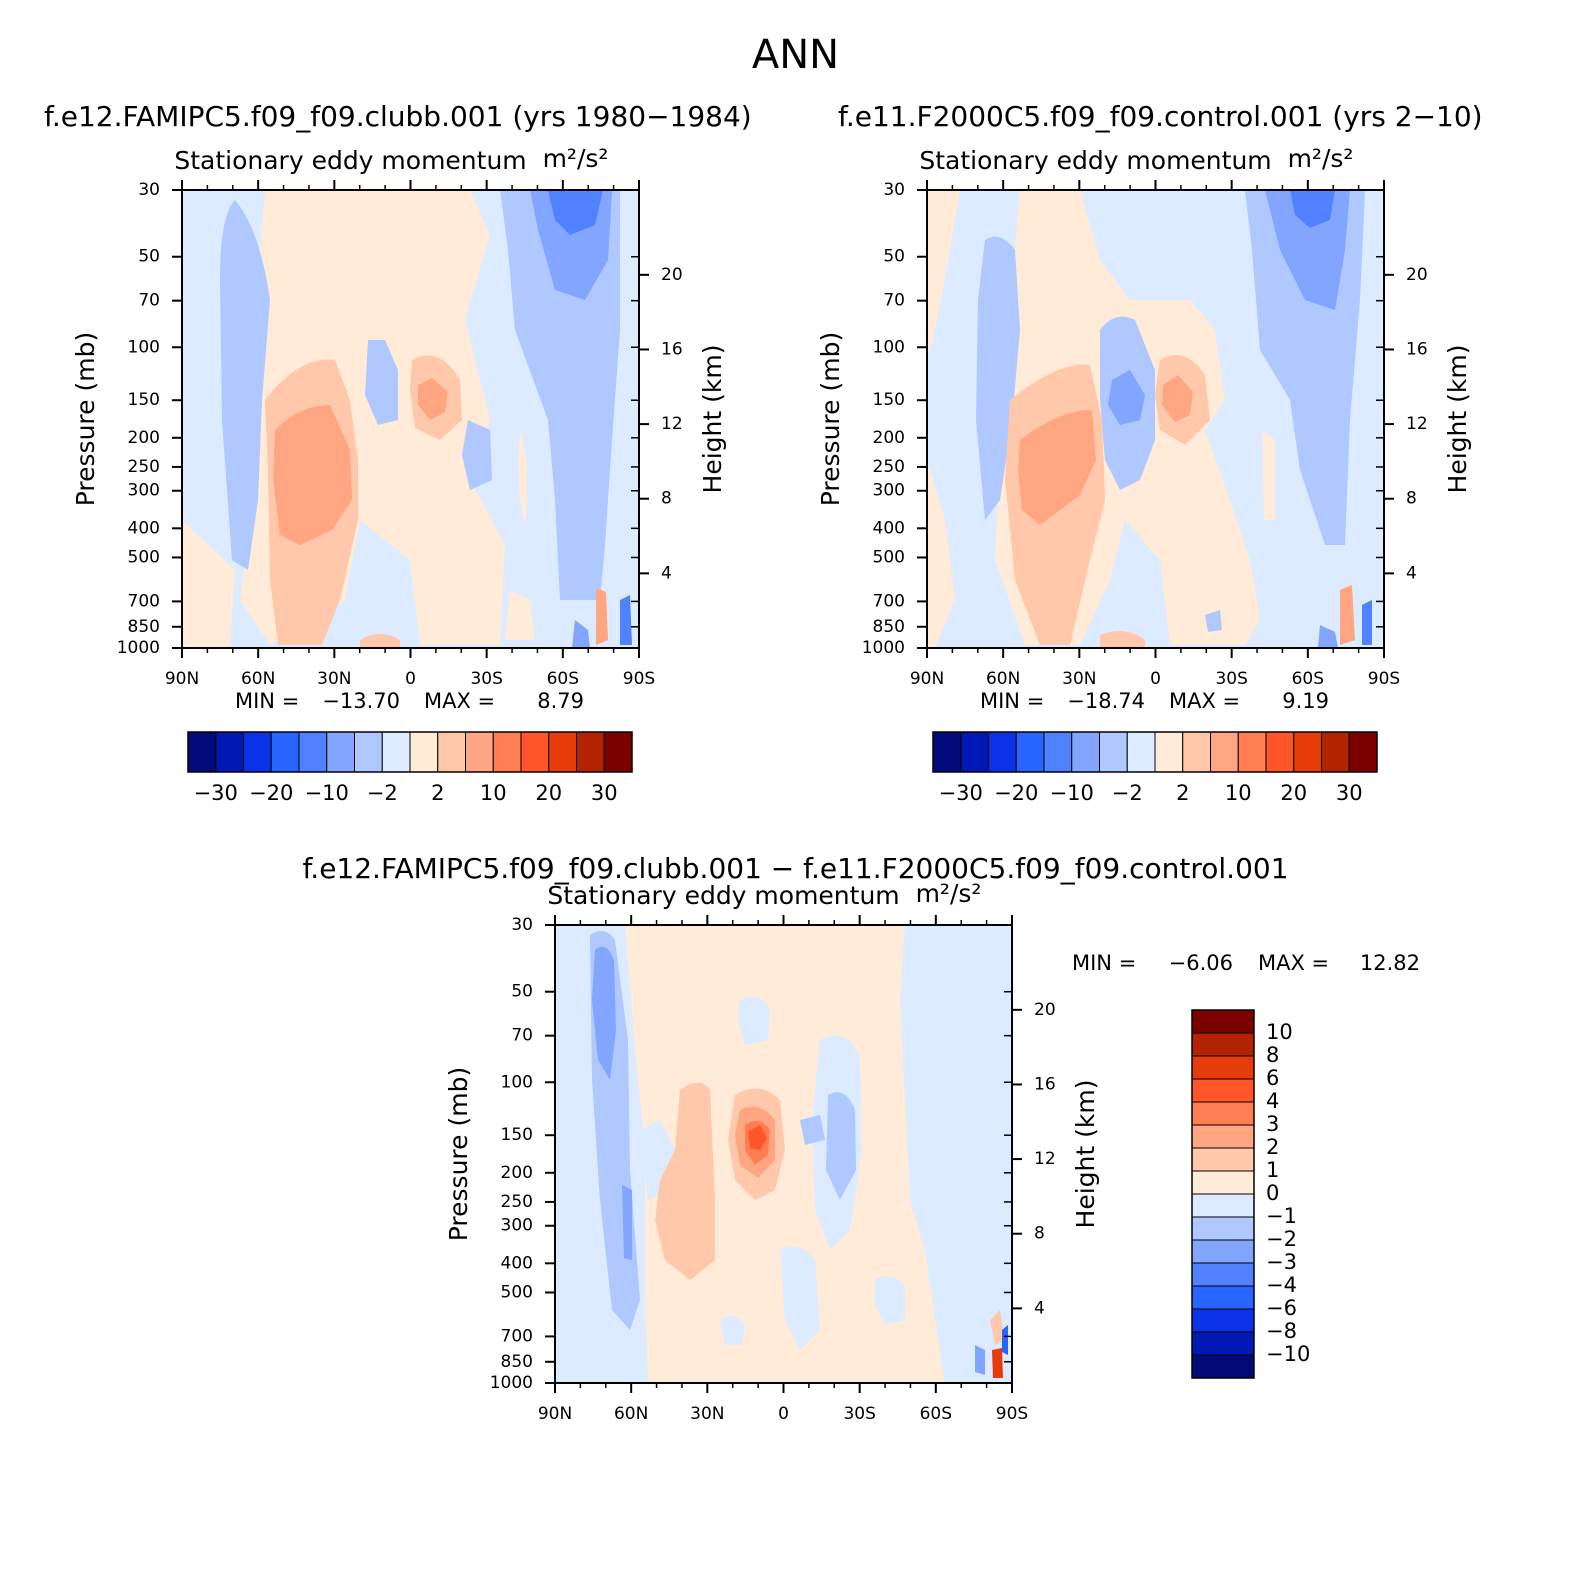  What do you see at coordinates (560, 701) in the screenshot?
I see `max-value: 8.79` at bounding box center [560, 701].